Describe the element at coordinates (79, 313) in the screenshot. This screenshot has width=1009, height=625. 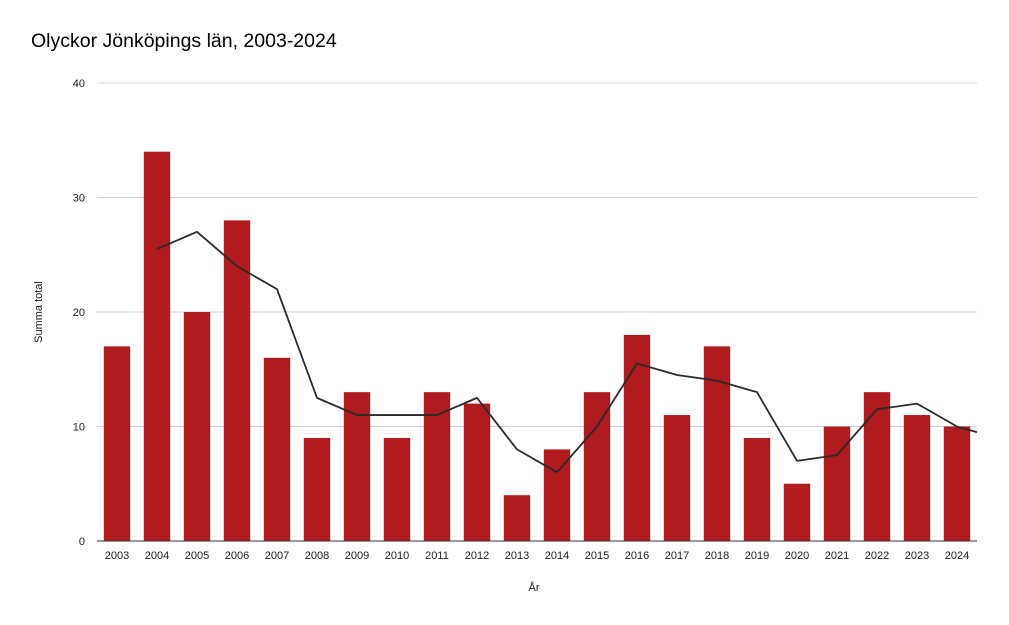
I see `y-tick-label: 20` at that location.